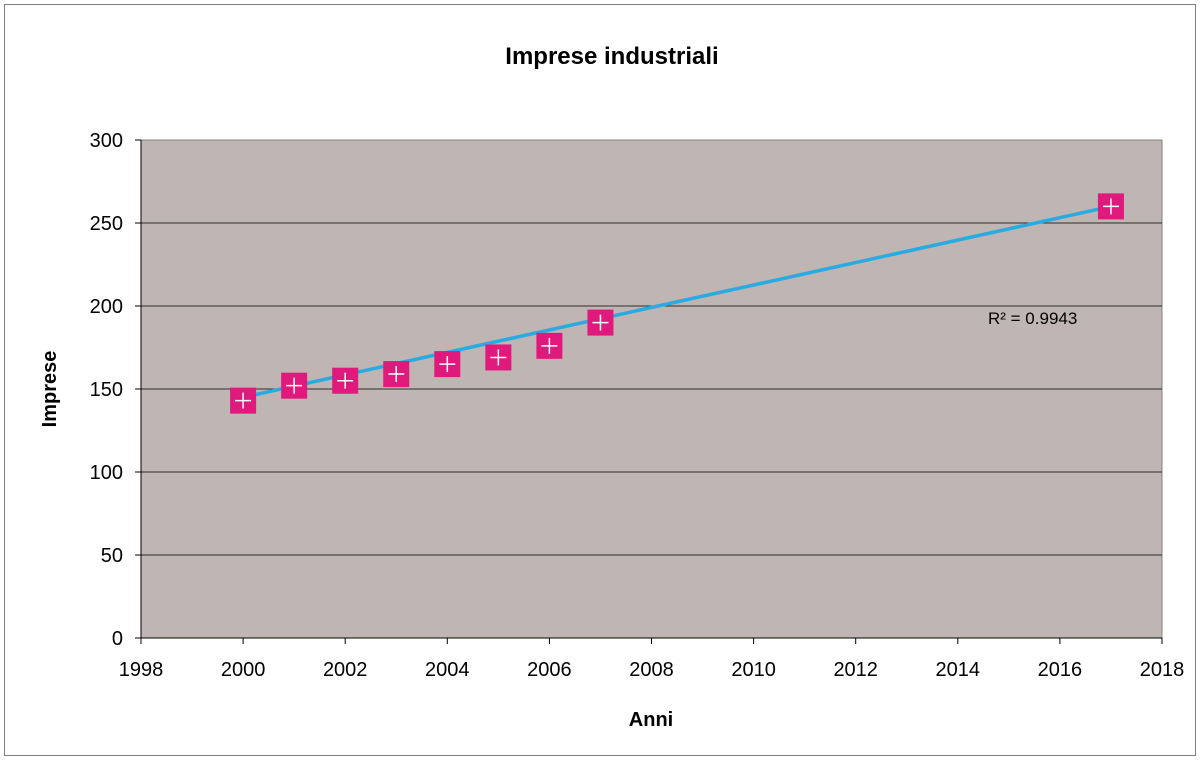  I want to click on y-tick-label: 250, so click(106, 224).